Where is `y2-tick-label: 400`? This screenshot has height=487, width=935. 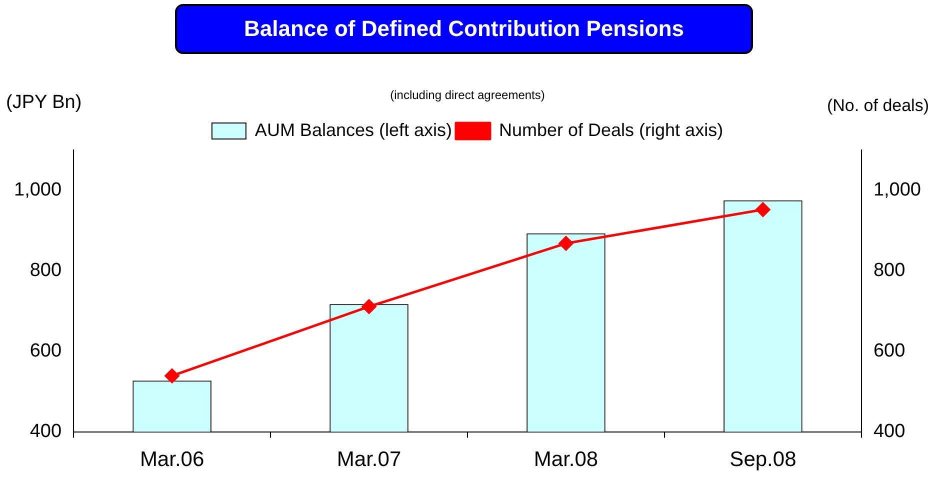 y2-tick-label: 400 is located at coordinates (889, 431).